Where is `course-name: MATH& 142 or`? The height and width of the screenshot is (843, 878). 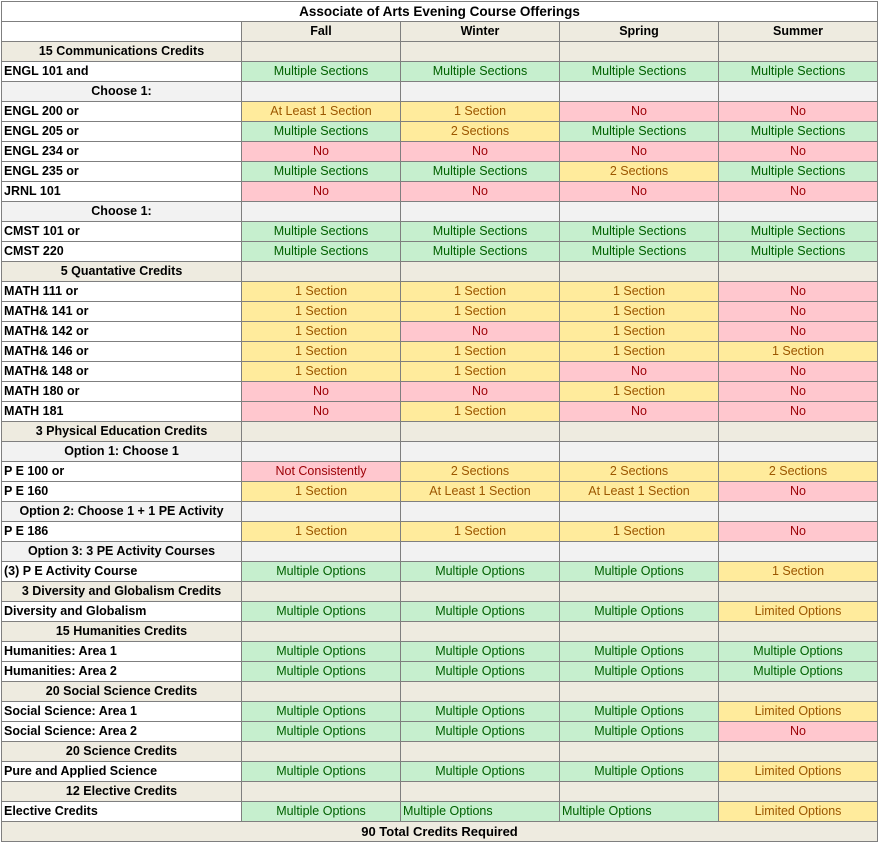 course-name: MATH& 142 or is located at coordinates (121, 331).